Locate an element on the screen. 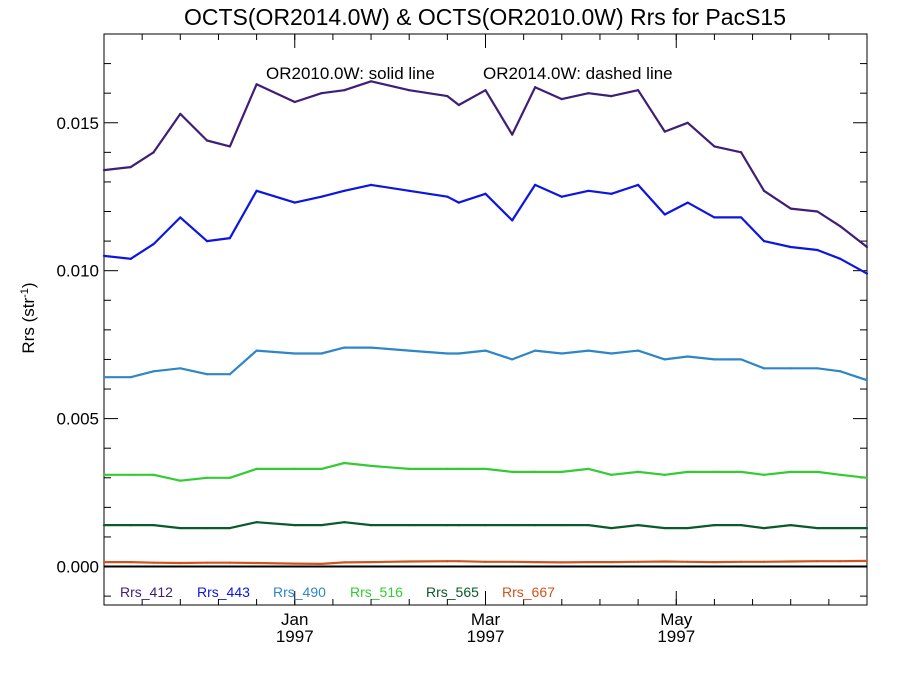 The image size is (900, 675). legend-entry: Rrs_490 is located at coordinates (299, 592).